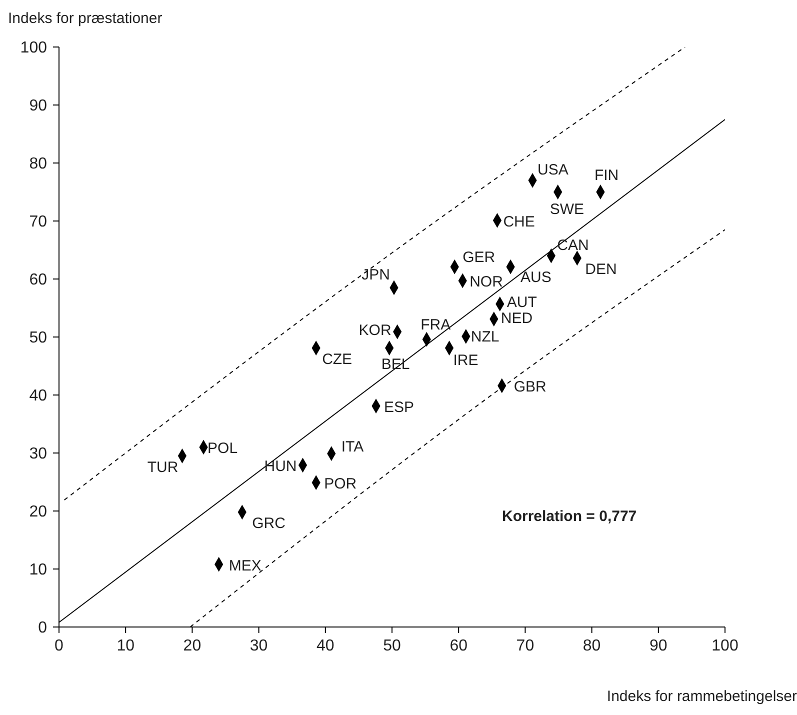  Describe the element at coordinates (38, 454) in the screenshot. I see `y-tick-label: 30` at that location.